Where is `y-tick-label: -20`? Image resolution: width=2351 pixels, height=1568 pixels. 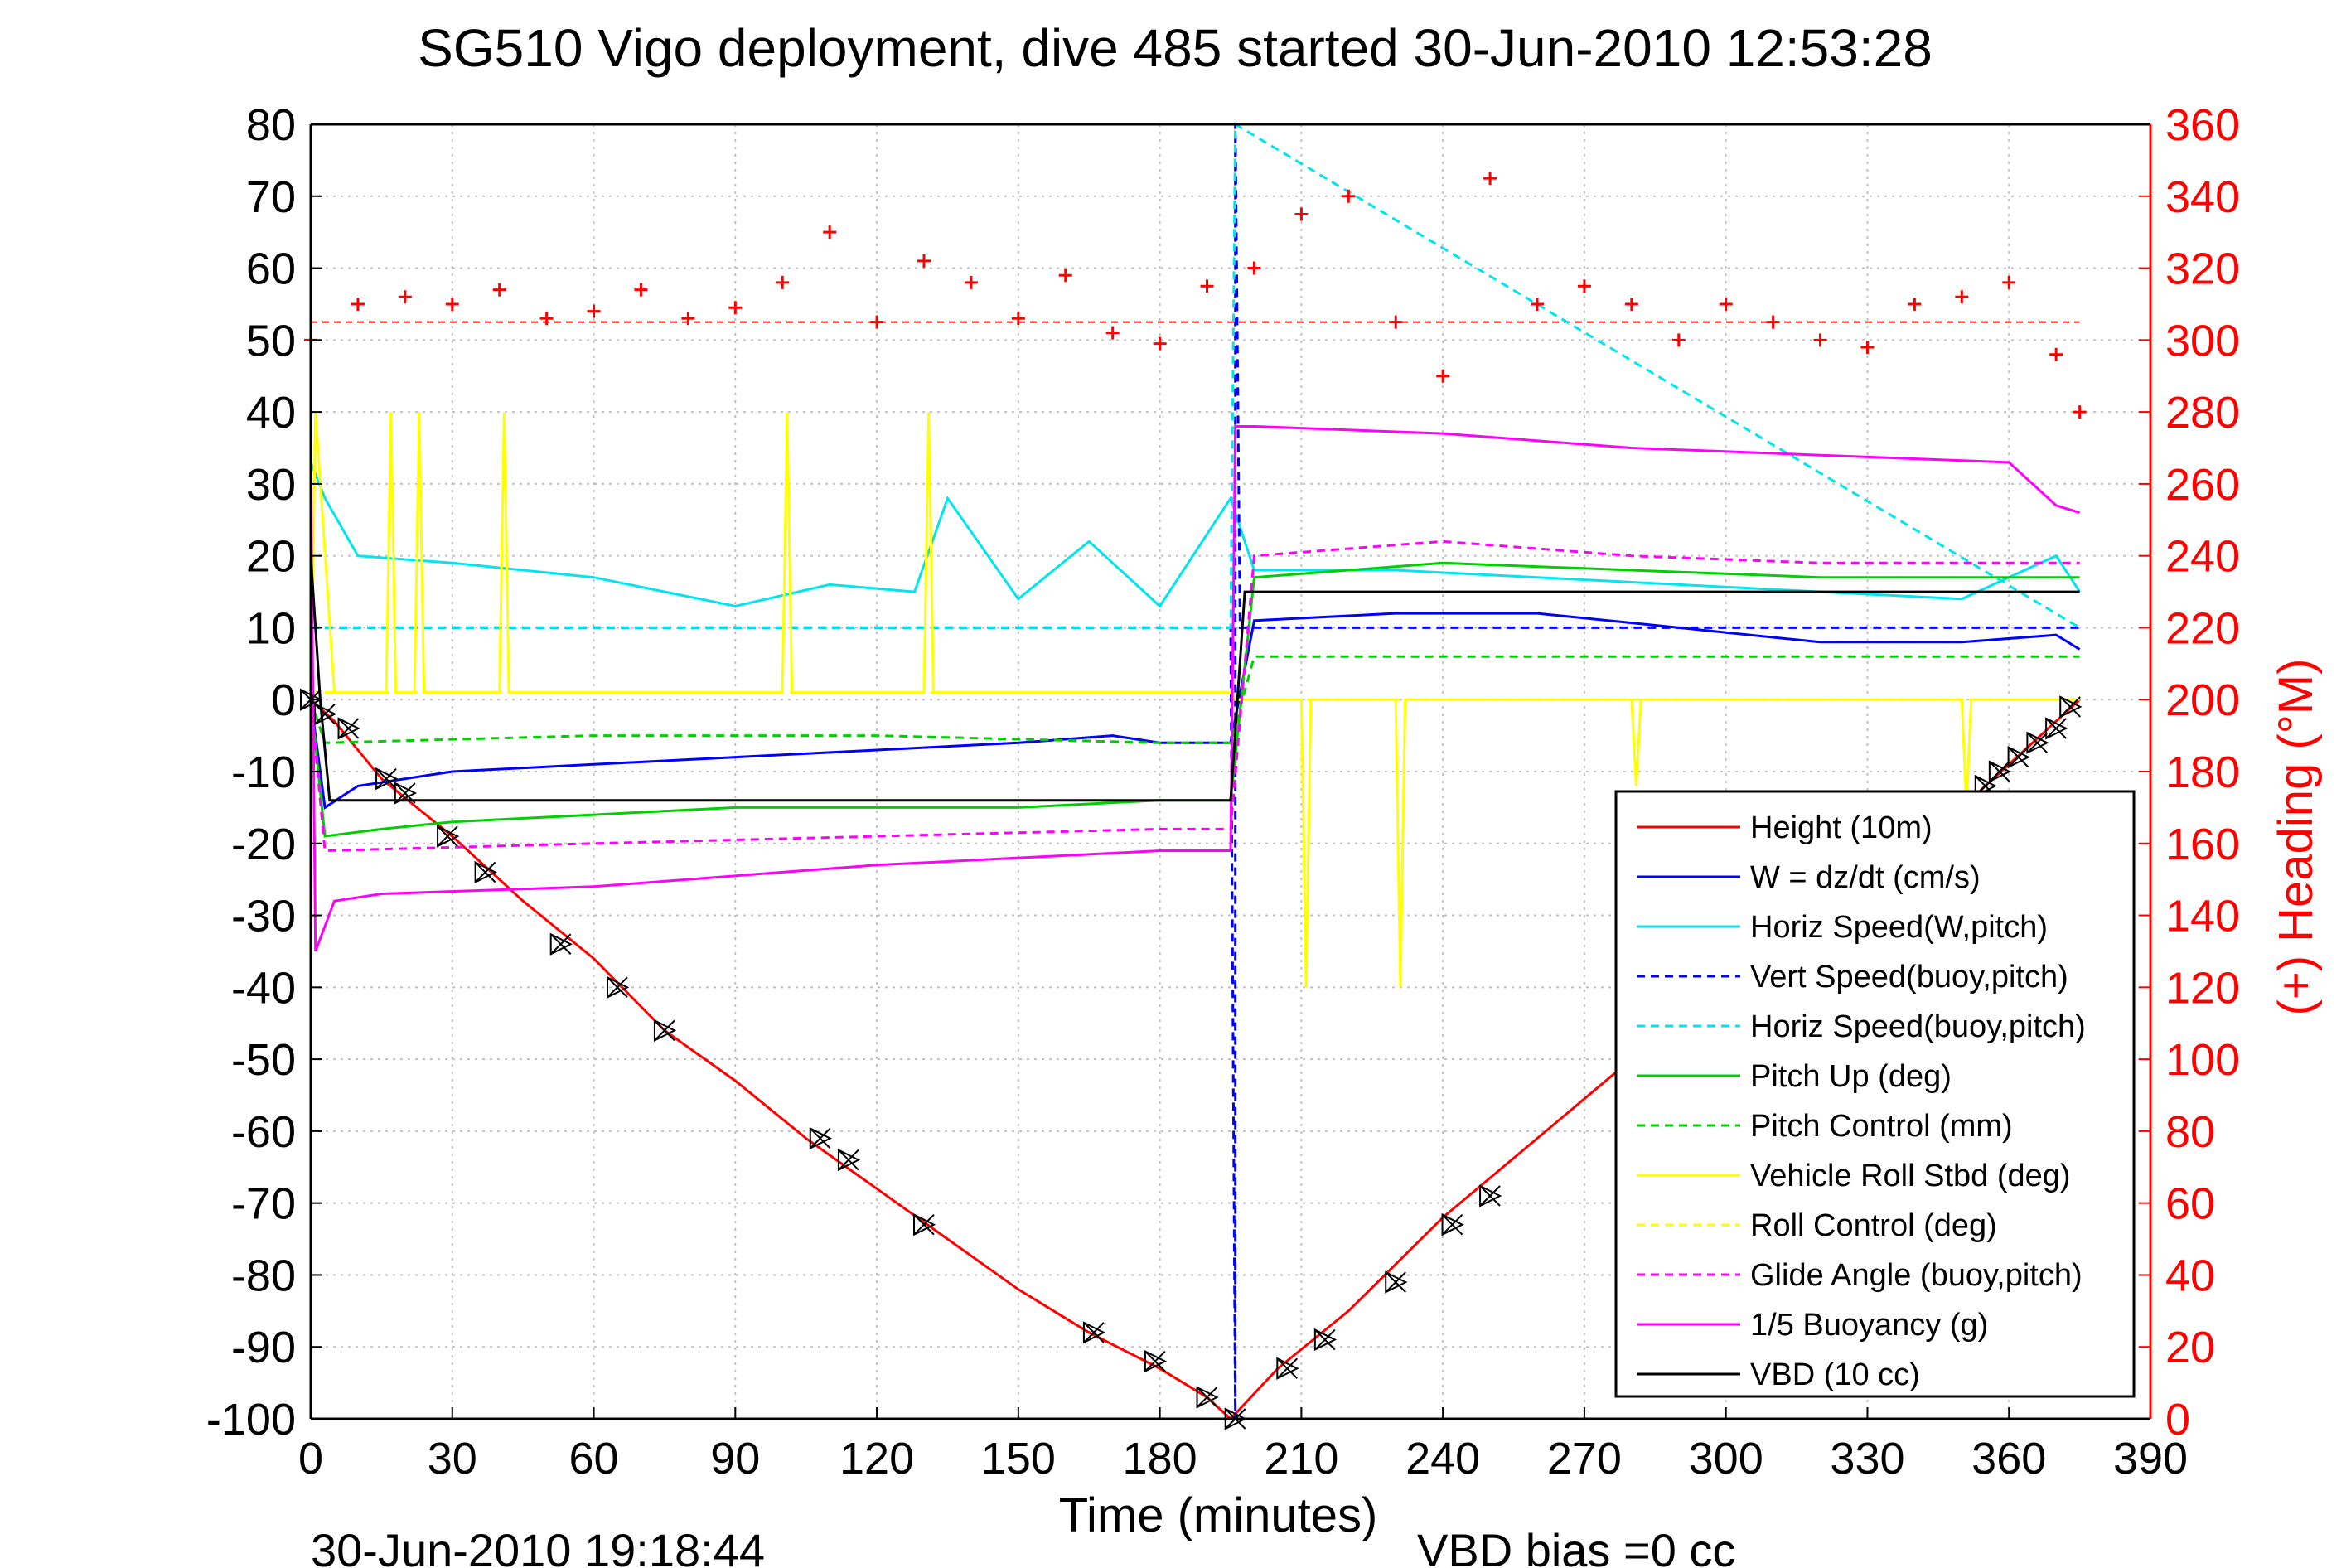 y-tick-label: -20 is located at coordinates (263, 844).